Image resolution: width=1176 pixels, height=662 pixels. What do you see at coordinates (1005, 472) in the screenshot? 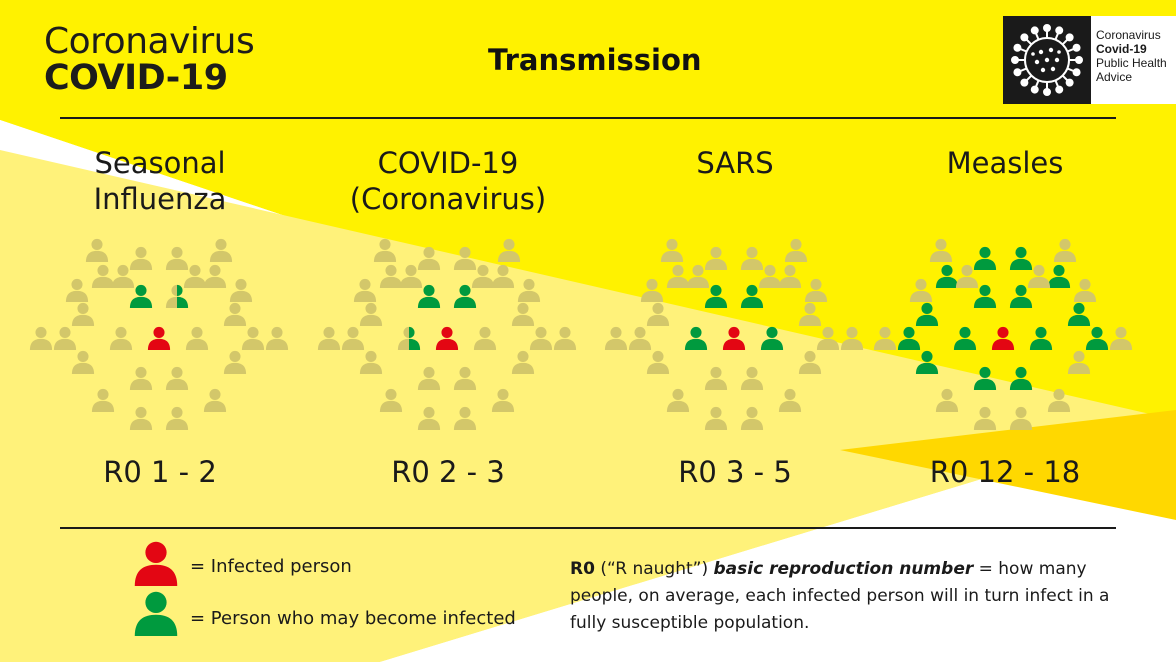
I see `r0-label-measles: R0 12 - 18` at bounding box center [1005, 472].